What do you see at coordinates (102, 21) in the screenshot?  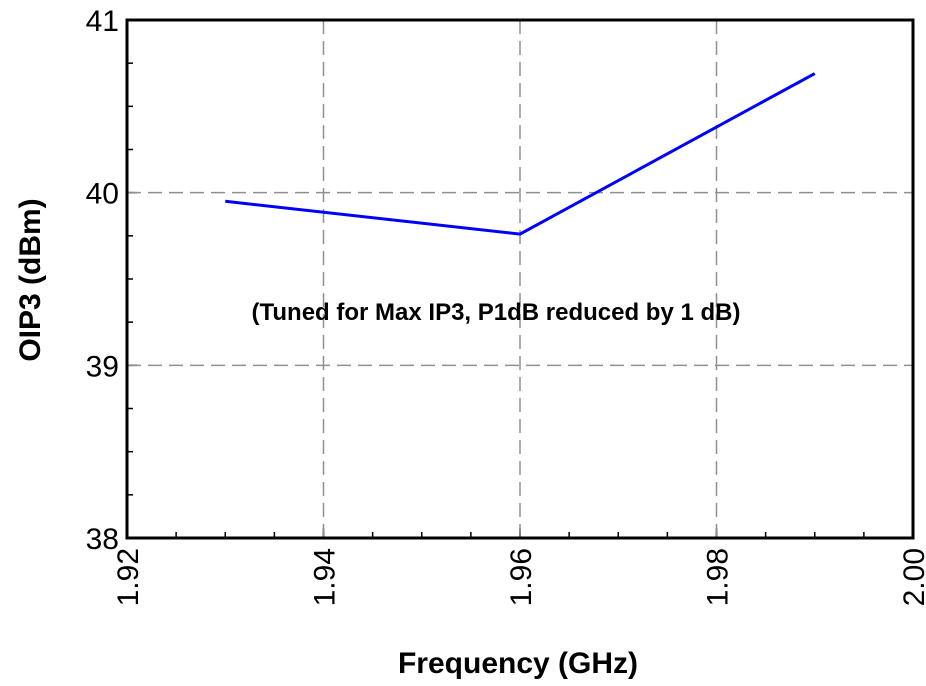 I see `y-tick-label: 41` at bounding box center [102, 21].